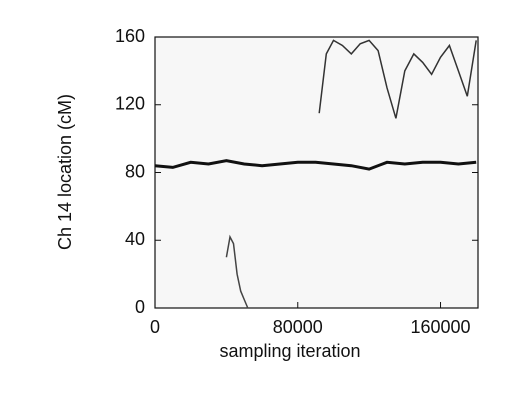  What do you see at coordinates (440, 327) in the screenshot?
I see `x-tick-label: 160000` at bounding box center [440, 327].